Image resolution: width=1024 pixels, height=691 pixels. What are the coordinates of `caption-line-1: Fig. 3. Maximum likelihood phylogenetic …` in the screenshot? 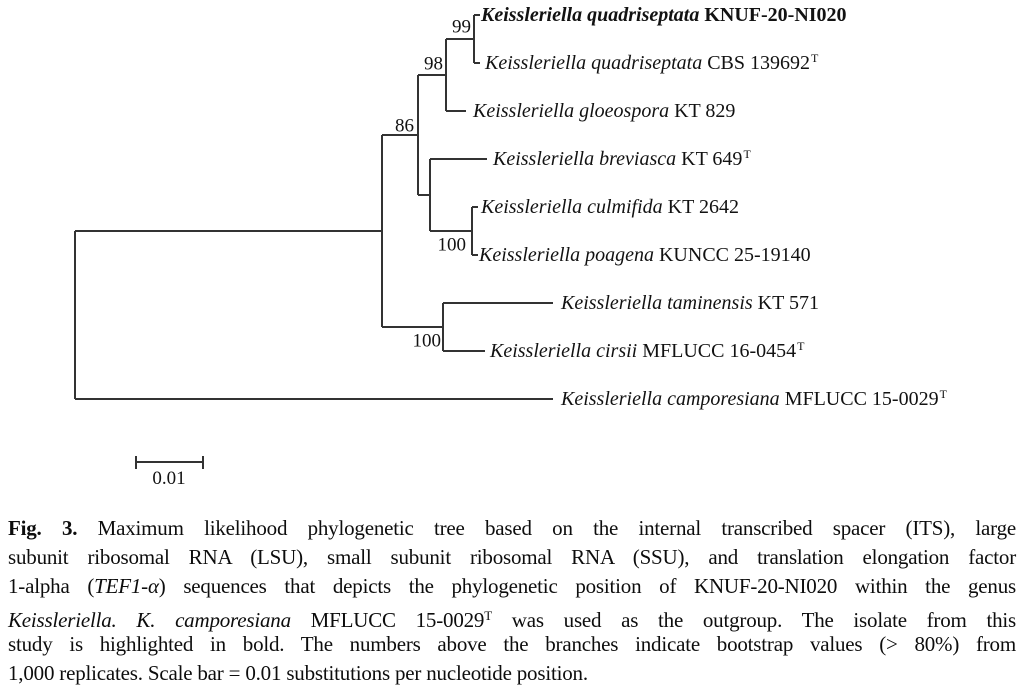 It's located at (512, 528).